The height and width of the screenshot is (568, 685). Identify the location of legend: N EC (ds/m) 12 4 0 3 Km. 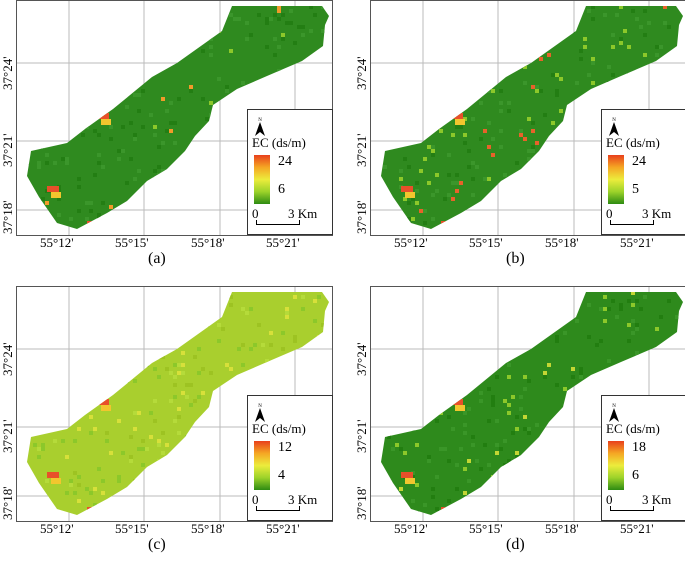
(290, 458).